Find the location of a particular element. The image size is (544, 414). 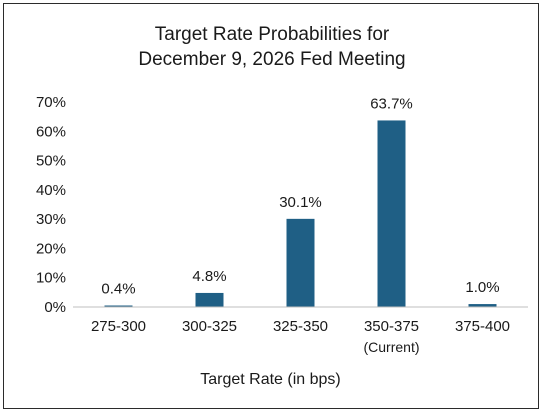

x-tick-label-300-325: 300-325 is located at coordinates (209, 326).